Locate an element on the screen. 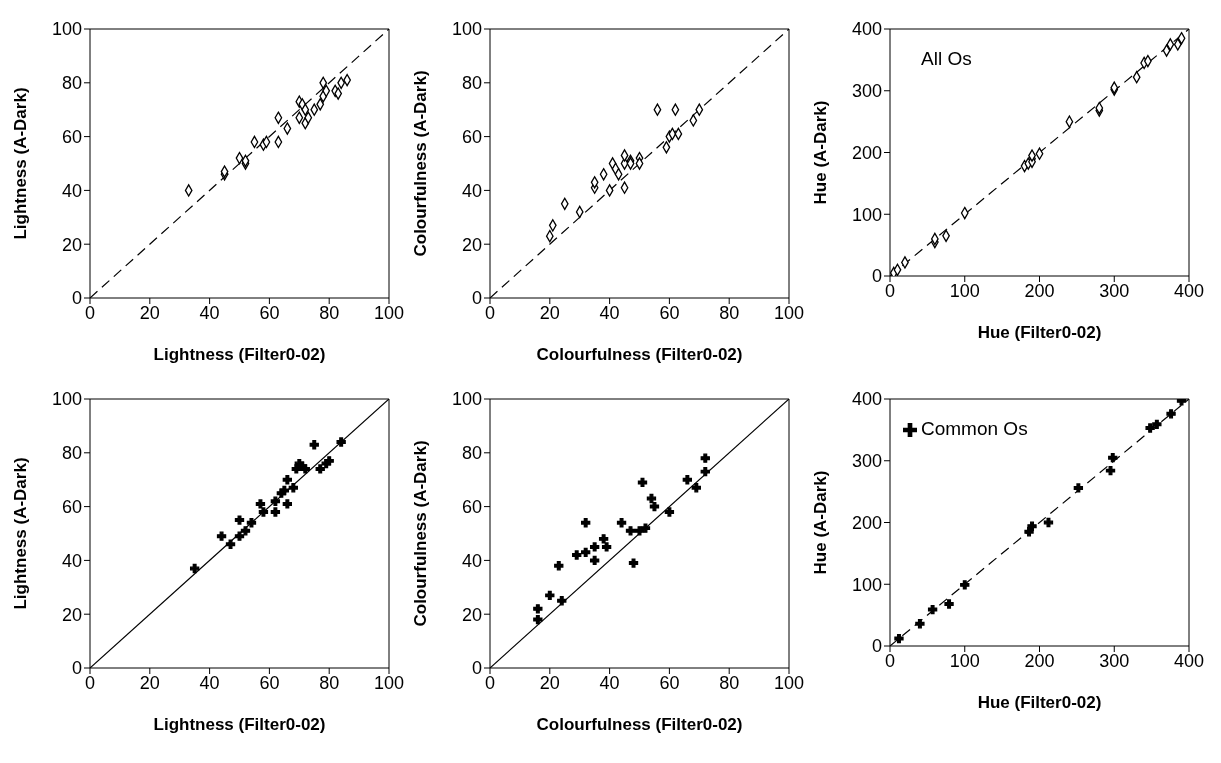  legend-label: Common Os is located at coordinates (974, 428).